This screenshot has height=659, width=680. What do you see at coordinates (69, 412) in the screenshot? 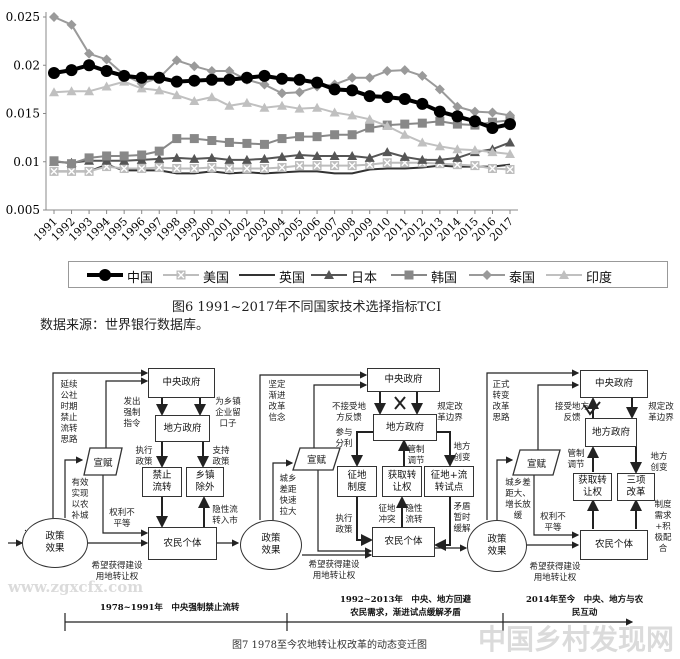
I see `p1-label-continue: 延续公社时期禁止流转思路` at bounding box center [69, 412].